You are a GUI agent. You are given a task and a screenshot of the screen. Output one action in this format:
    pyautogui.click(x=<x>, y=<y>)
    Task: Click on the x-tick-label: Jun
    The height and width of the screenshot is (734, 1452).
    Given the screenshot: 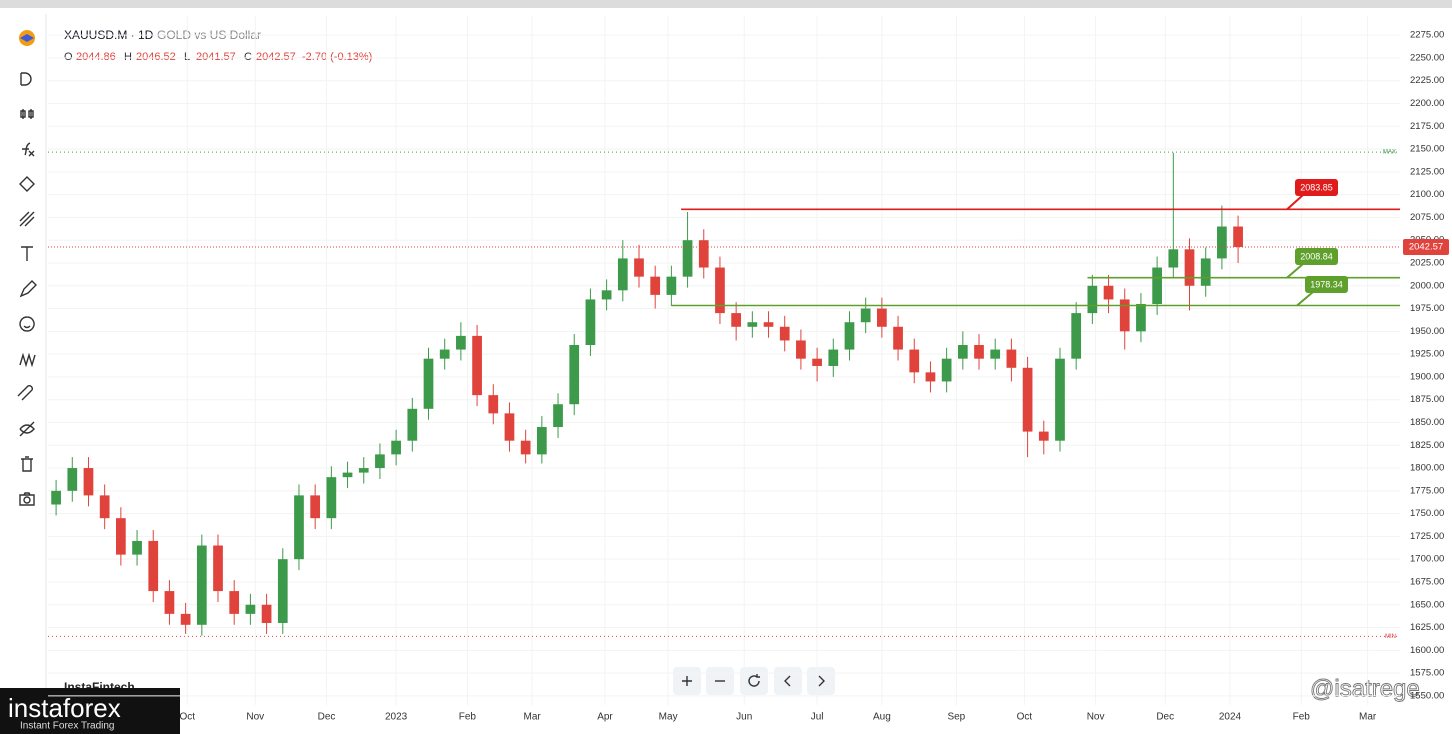 What is the action you would take?
    pyautogui.click(x=744, y=717)
    